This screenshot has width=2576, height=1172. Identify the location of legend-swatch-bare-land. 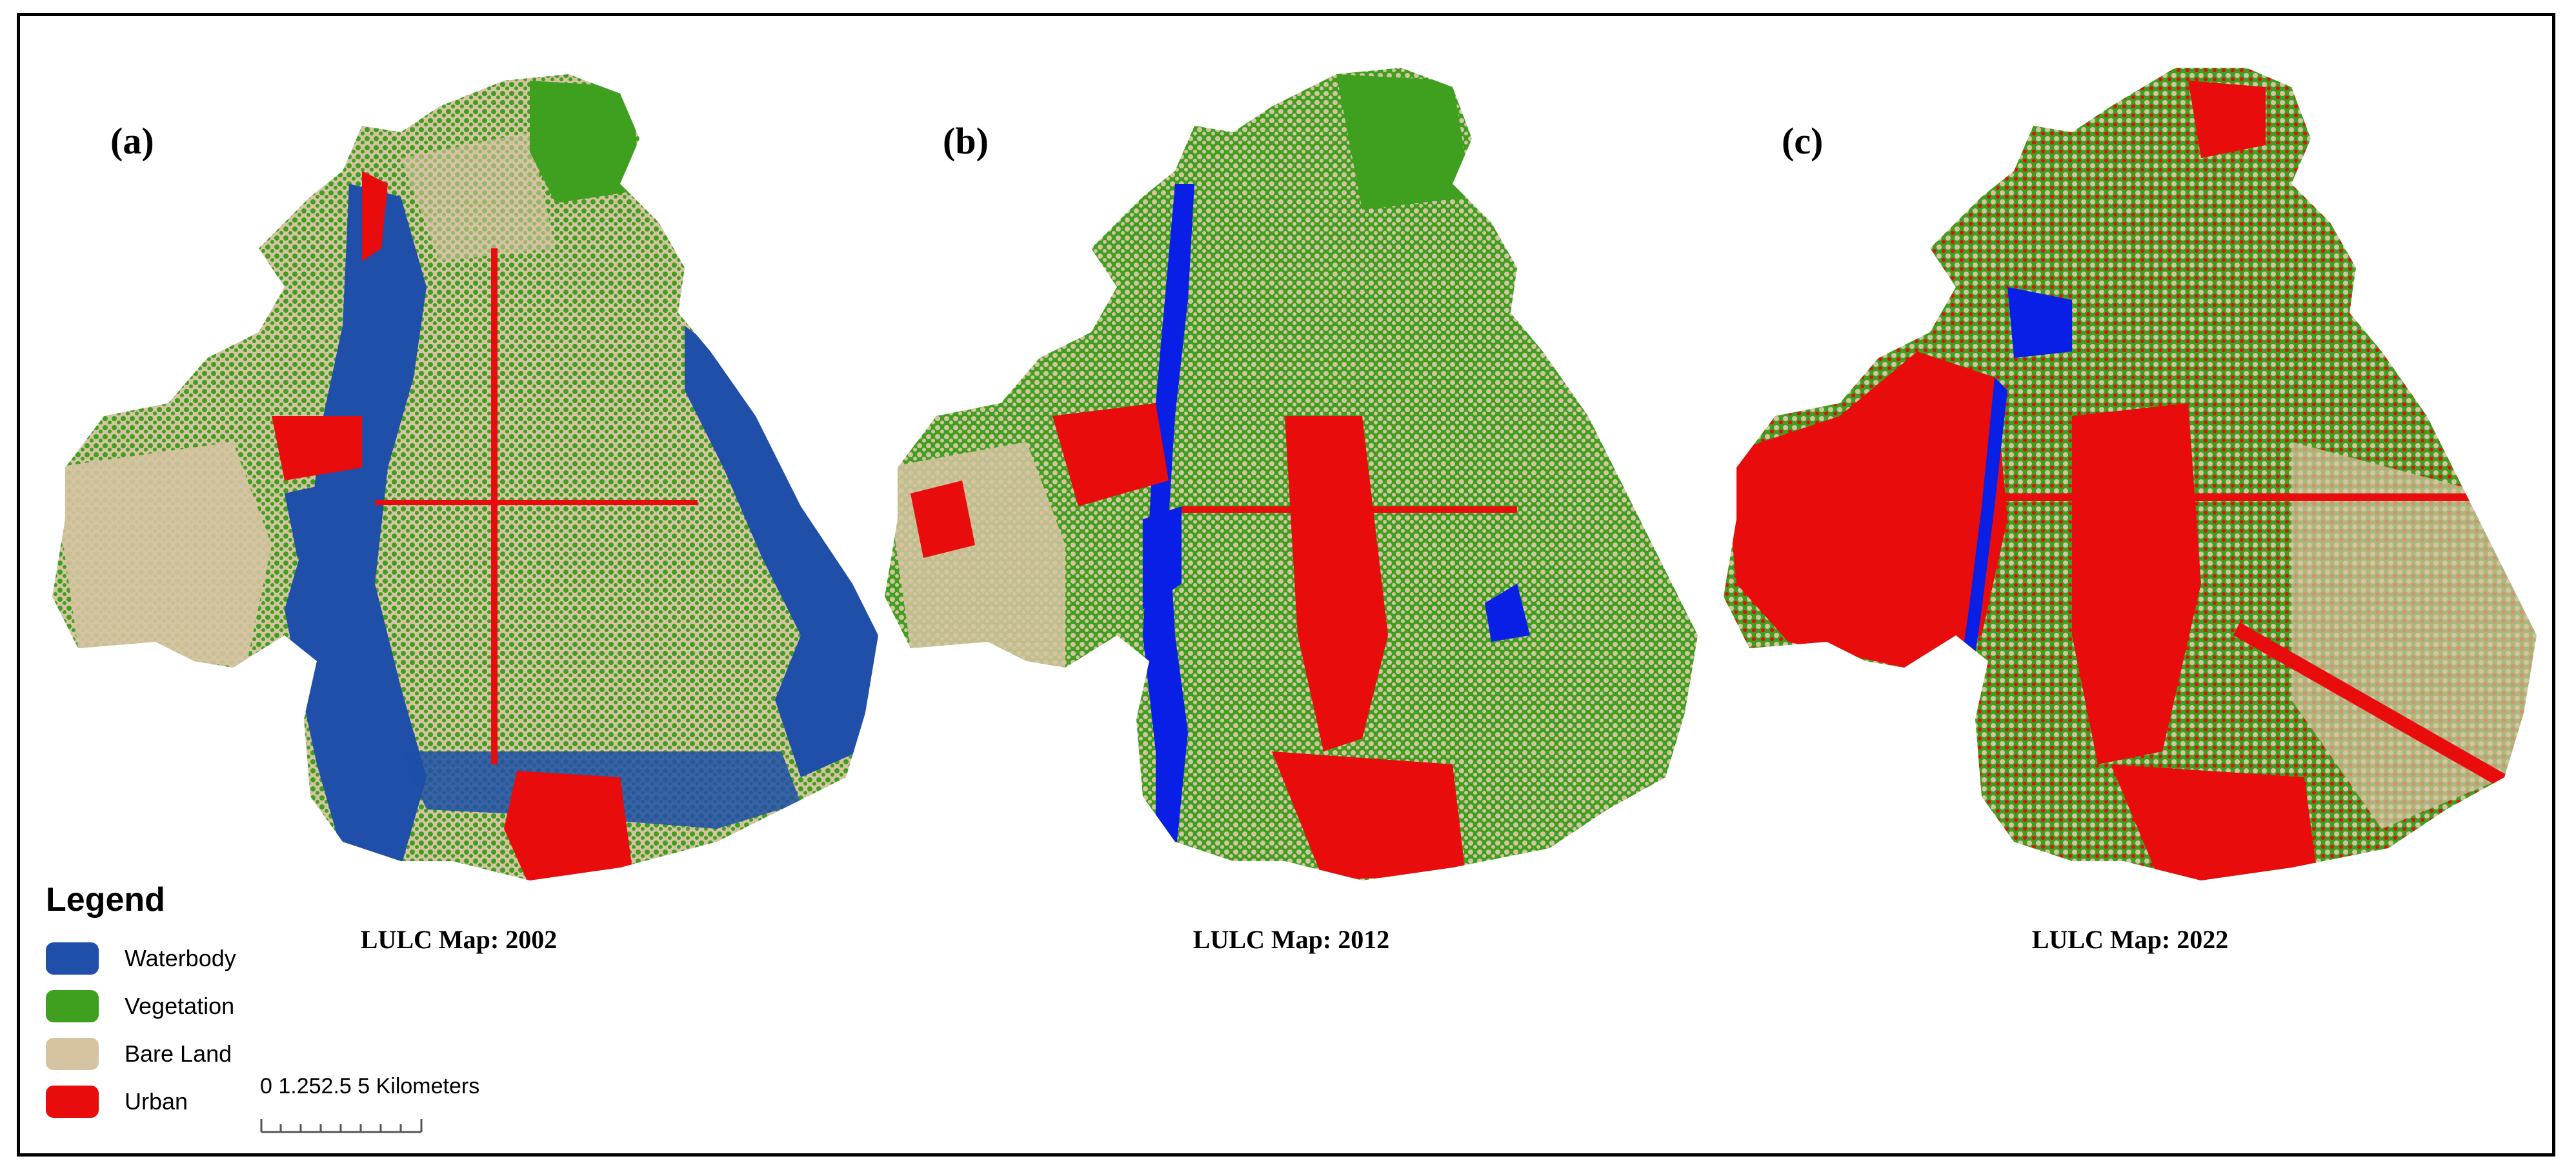
(72, 1054).